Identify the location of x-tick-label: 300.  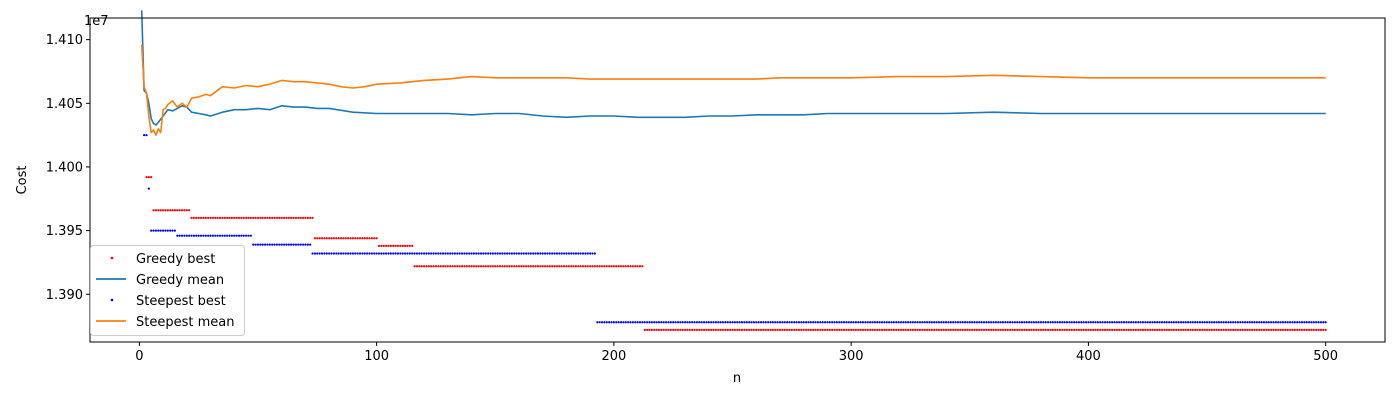
(851, 356).